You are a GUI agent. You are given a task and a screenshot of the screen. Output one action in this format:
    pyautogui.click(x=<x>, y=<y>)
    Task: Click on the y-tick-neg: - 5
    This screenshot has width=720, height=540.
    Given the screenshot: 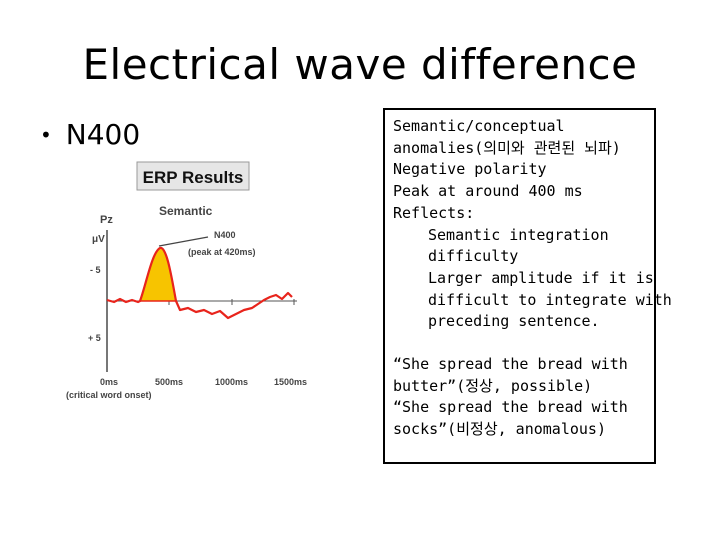 What is the action you would take?
    pyautogui.click(x=95, y=270)
    